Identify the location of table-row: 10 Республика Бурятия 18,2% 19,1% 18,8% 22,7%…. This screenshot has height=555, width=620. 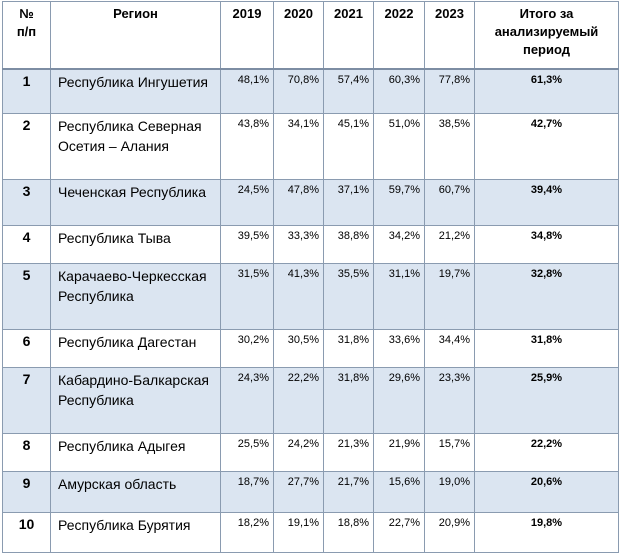
(310, 532).